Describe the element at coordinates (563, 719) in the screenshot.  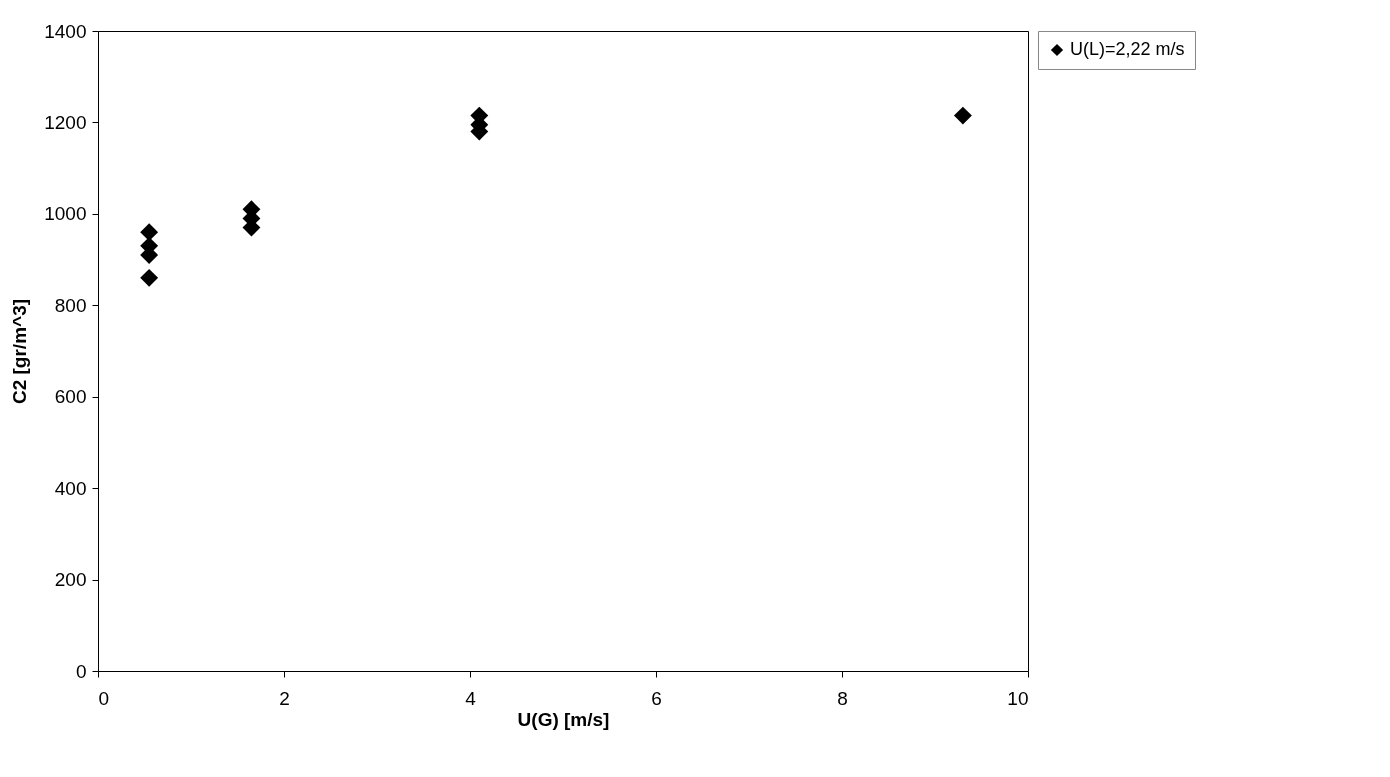
I see `x-axis-title: U(G) [m/s]` at that location.